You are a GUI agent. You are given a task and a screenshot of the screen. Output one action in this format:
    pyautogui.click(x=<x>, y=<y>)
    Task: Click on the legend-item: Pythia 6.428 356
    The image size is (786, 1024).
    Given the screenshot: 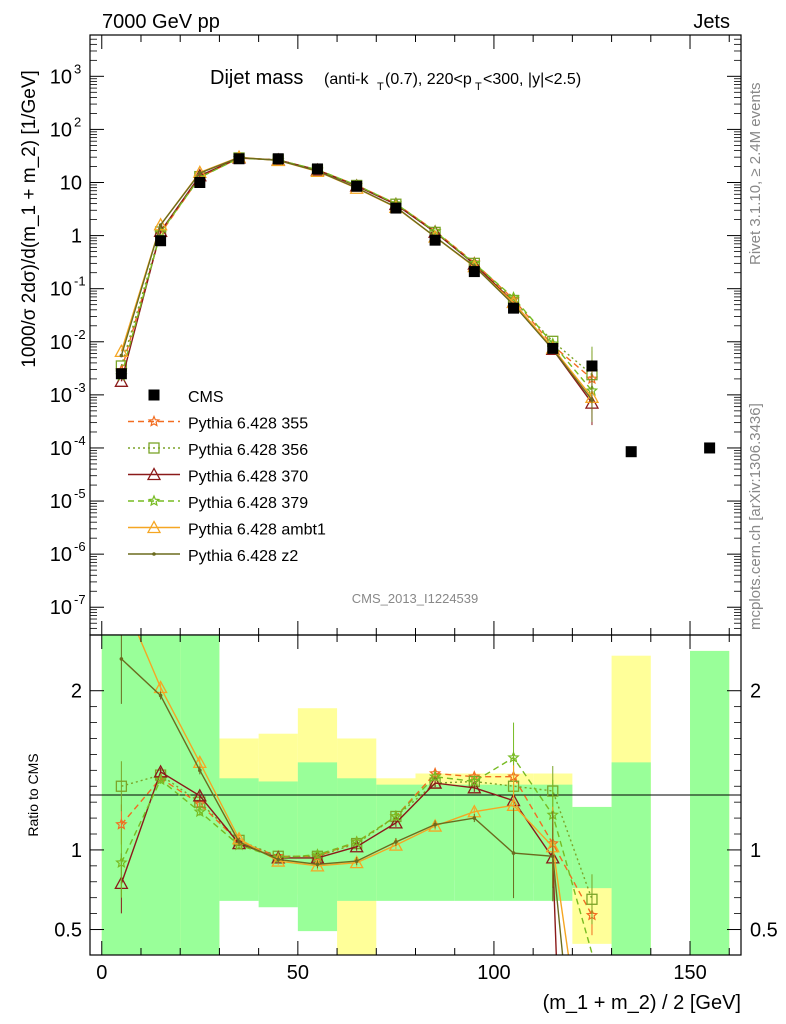 What is the action you would take?
    pyautogui.click(x=218, y=450)
    